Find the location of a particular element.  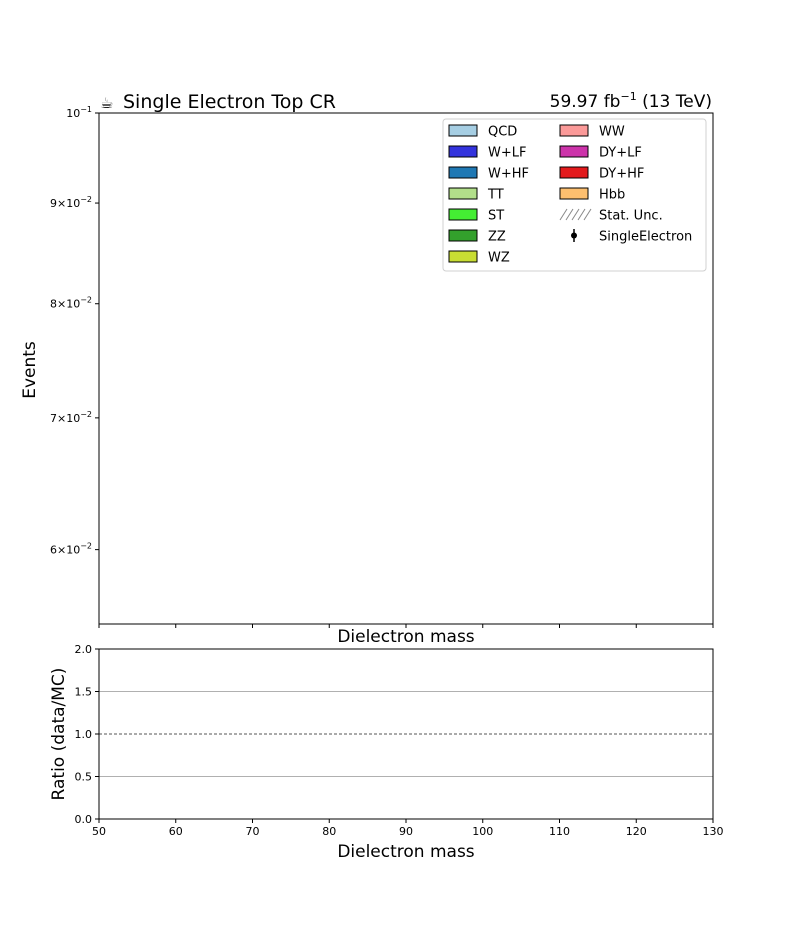

legend-item: ZZ is located at coordinates (477, 237).